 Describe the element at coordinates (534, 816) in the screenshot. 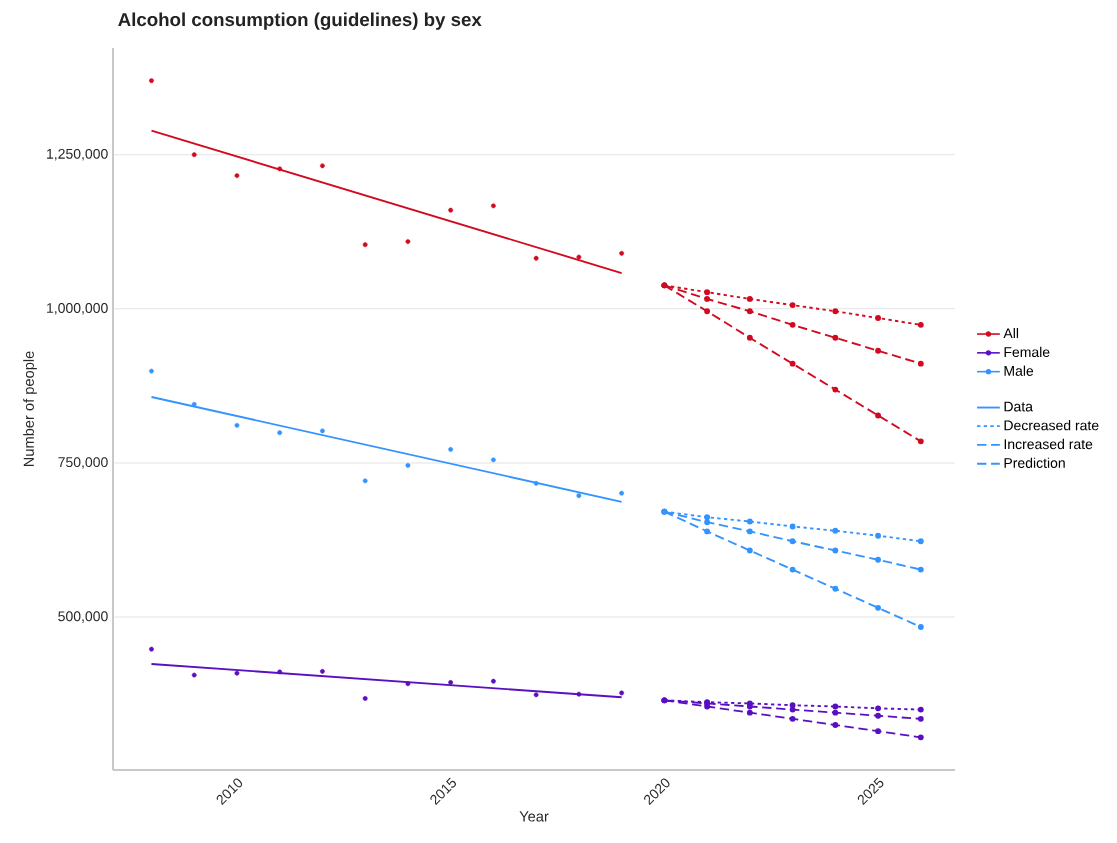

I see `x-axis-title: Year` at that location.